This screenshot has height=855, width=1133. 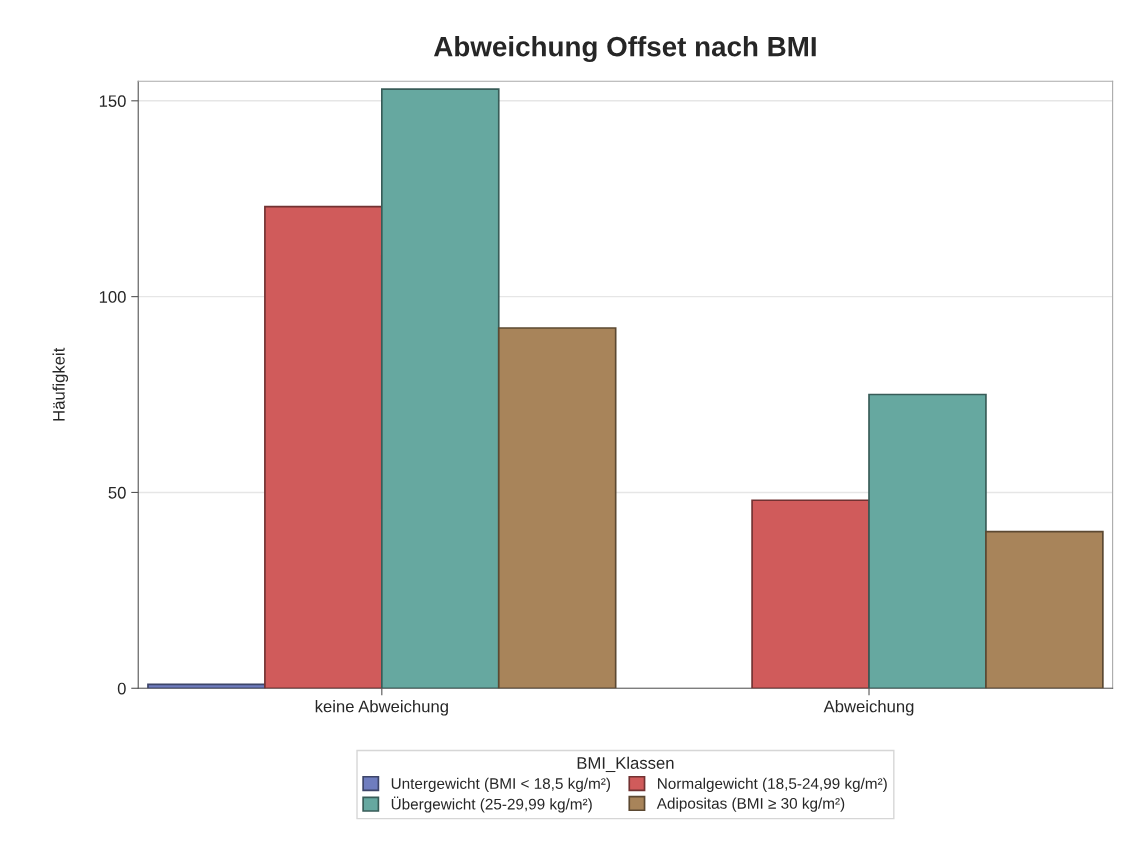 I want to click on y-axis-title: Häufigkeit, so click(x=60, y=384).